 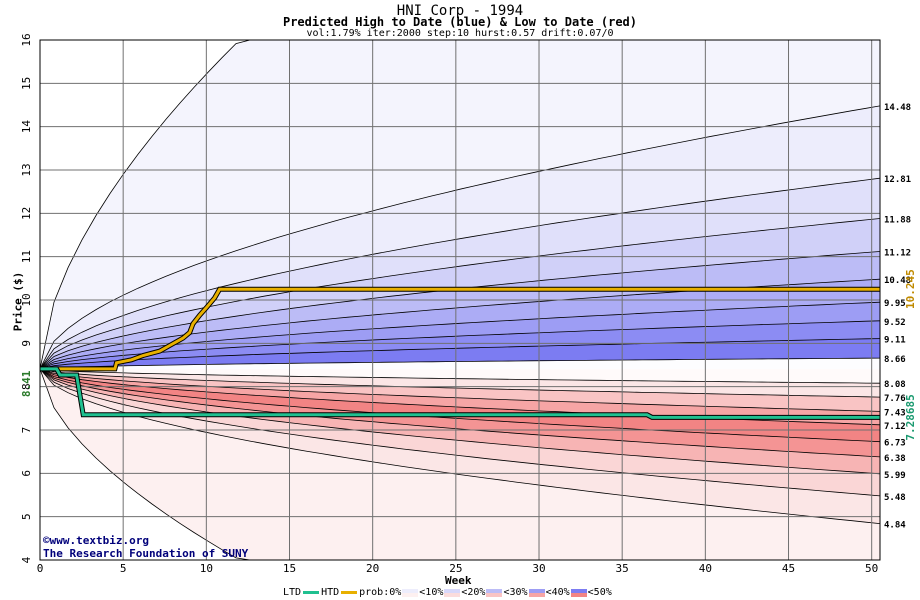 I want to click on htd-end-label: 10.245, so click(x=910, y=289).